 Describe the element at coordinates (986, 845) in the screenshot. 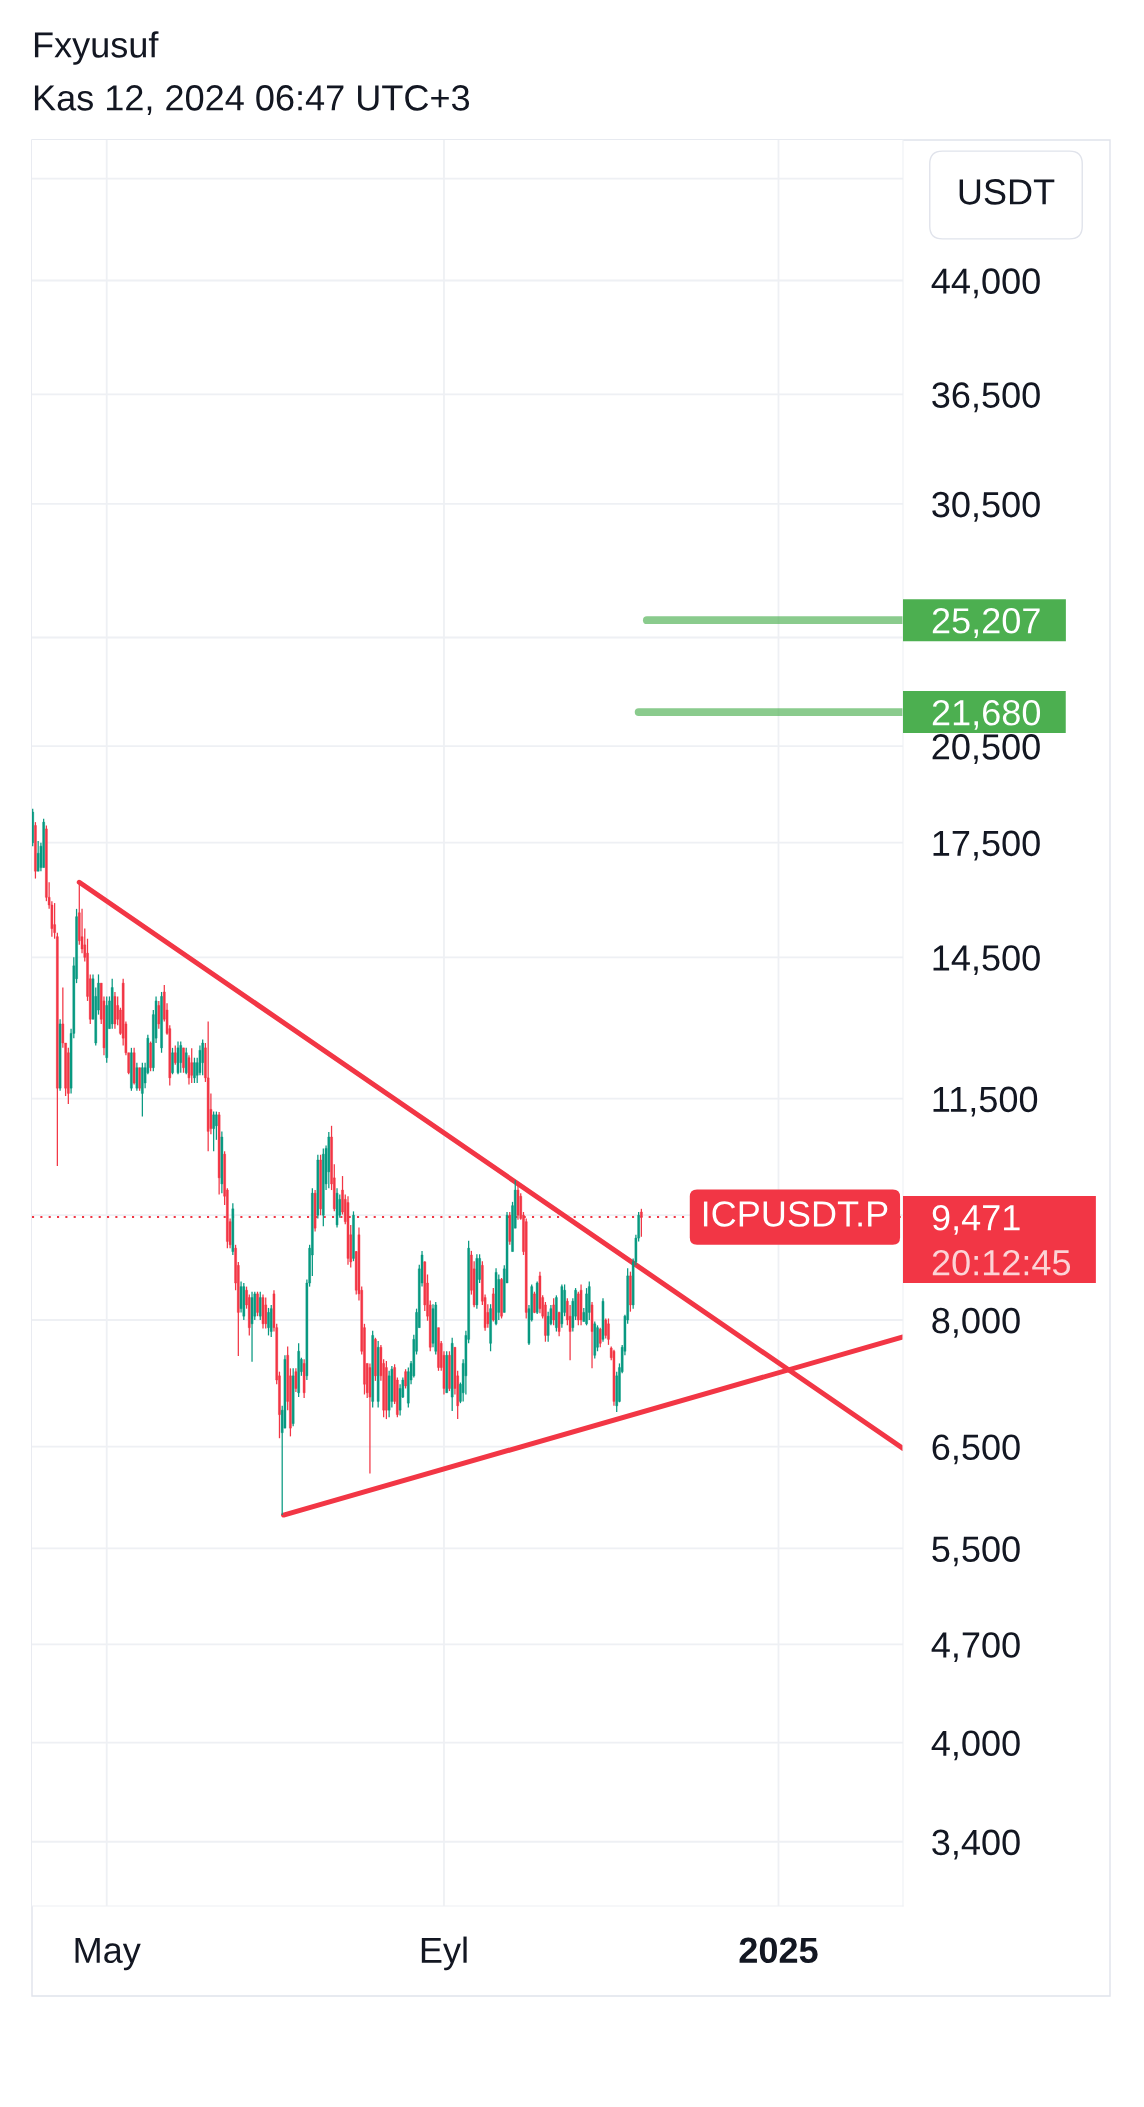

I see `y-tick-label: 17,500` at that location.